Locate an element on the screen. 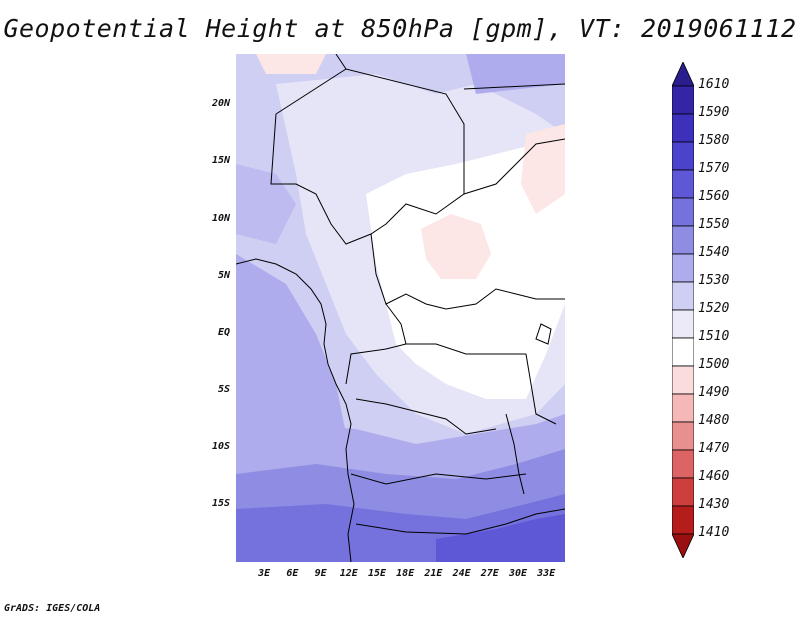 The width and height of the screenshot is (800, 618). lon-label: 18E is located at coordinates (405, 573).